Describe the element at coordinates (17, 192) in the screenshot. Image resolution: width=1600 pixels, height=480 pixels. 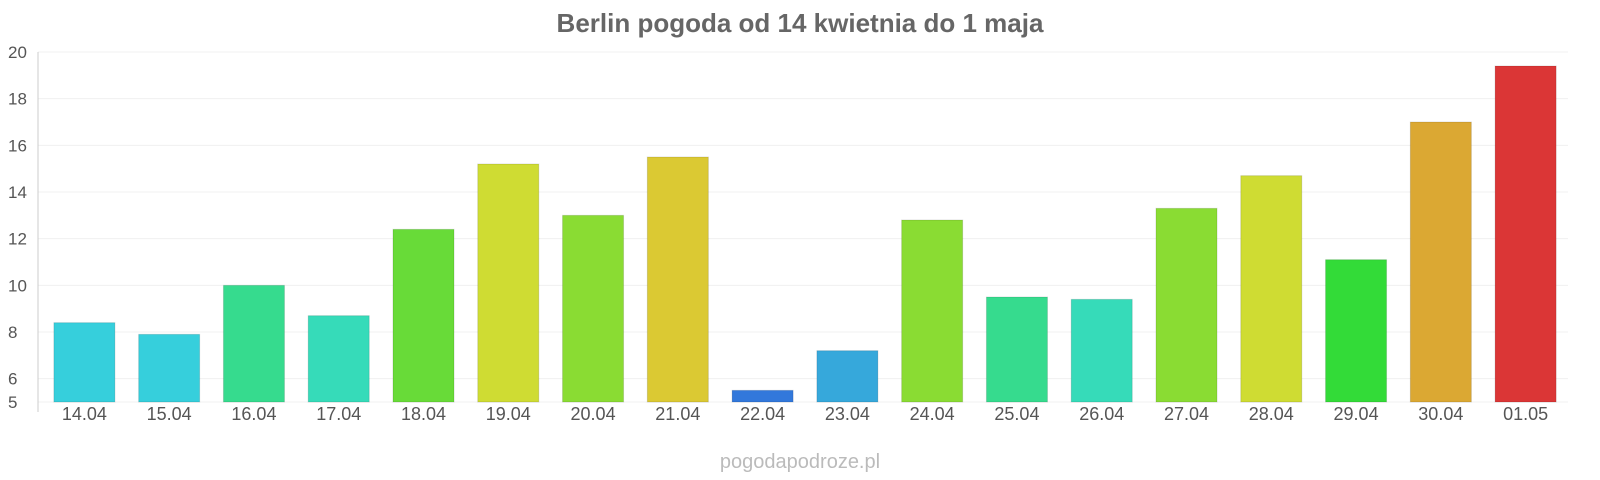
I see `y-tick-label: 14` at that location.